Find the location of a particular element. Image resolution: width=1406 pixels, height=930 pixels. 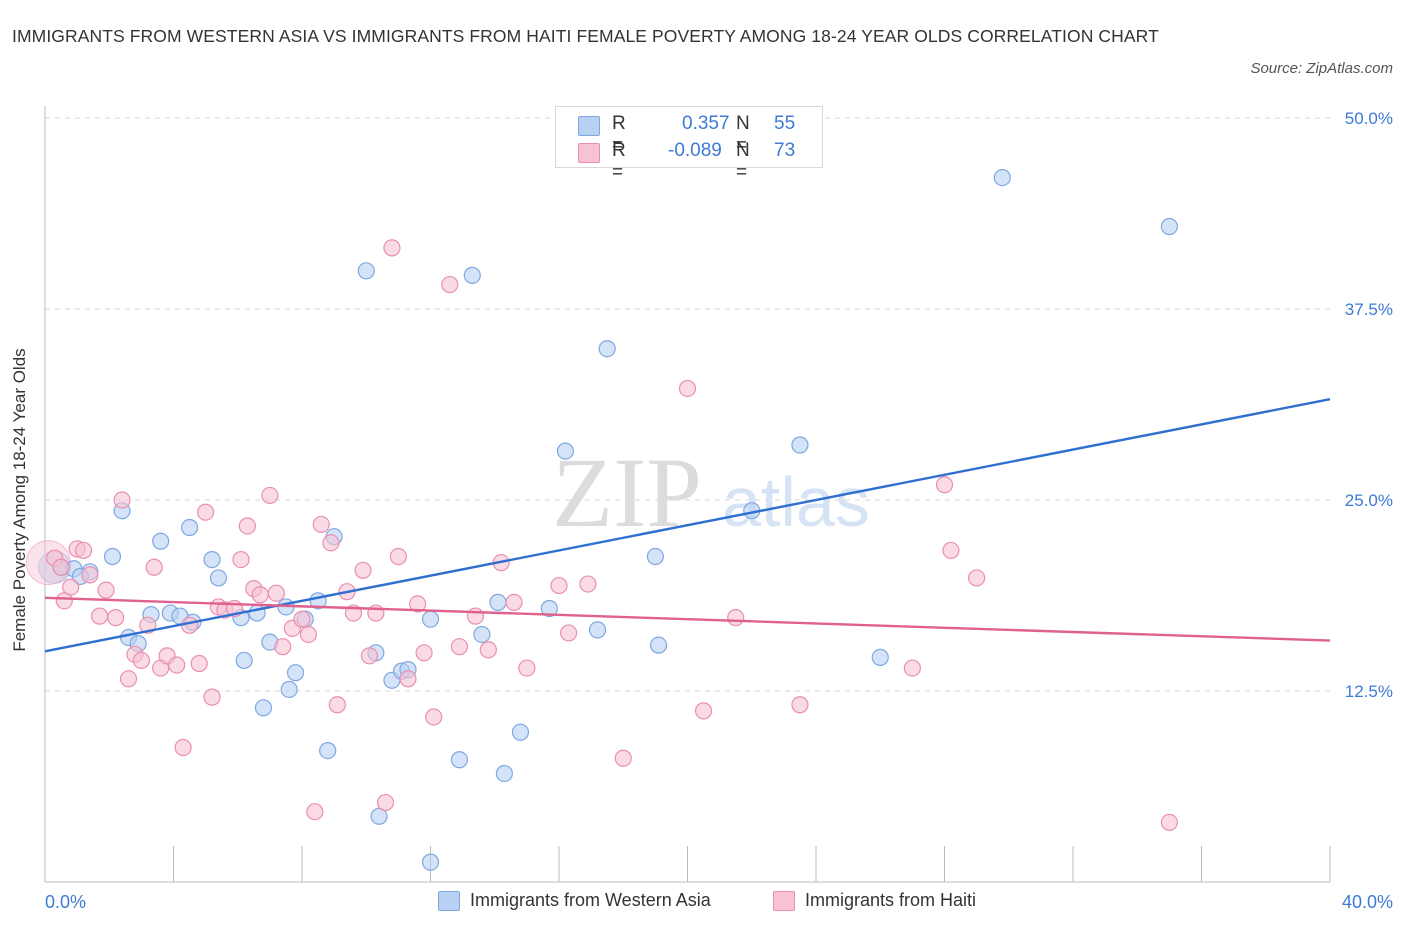

watermark: ZIP atlas is located at coordinates (711, 492).